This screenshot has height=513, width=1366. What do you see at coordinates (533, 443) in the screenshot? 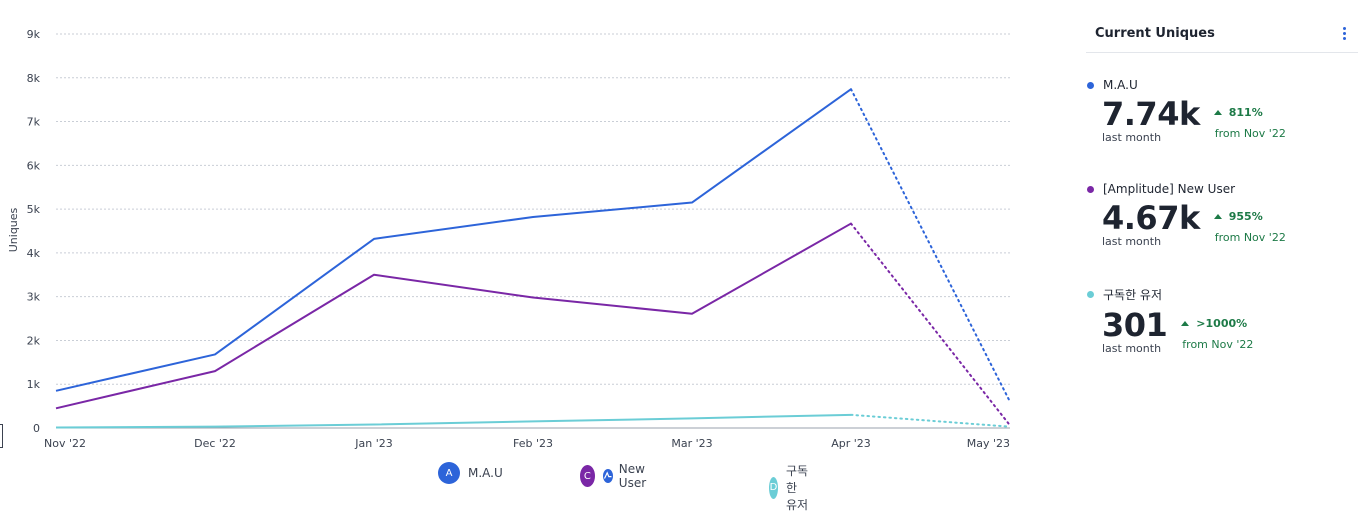
I see `x-tick-label: Feb '23` at bounding box center [533, 443].